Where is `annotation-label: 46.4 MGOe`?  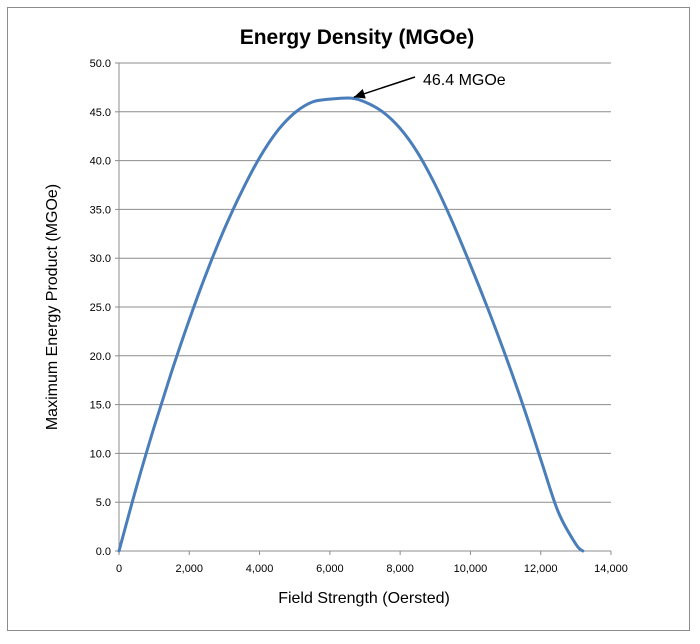
annotation-label: 46.4 MGOe is located at coordinates (464, 80).